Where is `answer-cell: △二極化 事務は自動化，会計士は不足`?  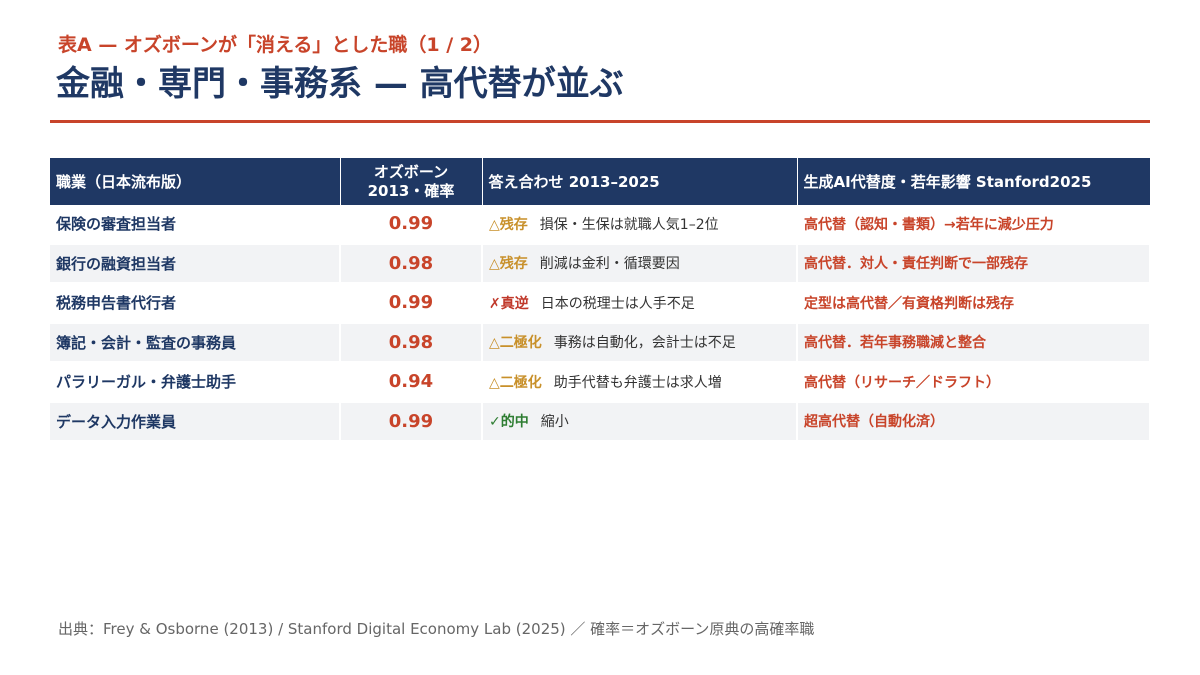 answer-cell: △二極化 事務は自動化，会計士は不足 is located at coordinates (640, 342).